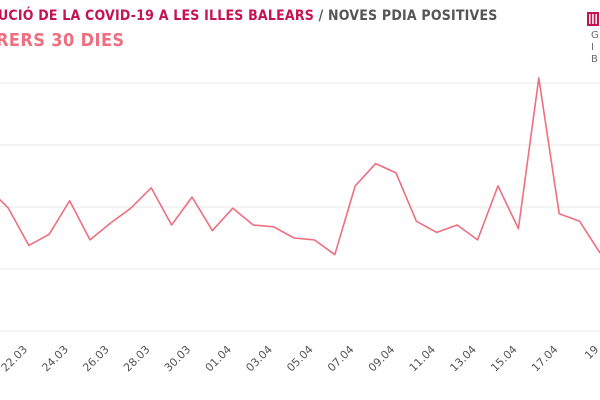 This screenshot has width=600, height=400. What do you see at coordinates (258, 358) in the screenshot?
I see `x-tick-label: 03.04` at bounding box center [258, 358].